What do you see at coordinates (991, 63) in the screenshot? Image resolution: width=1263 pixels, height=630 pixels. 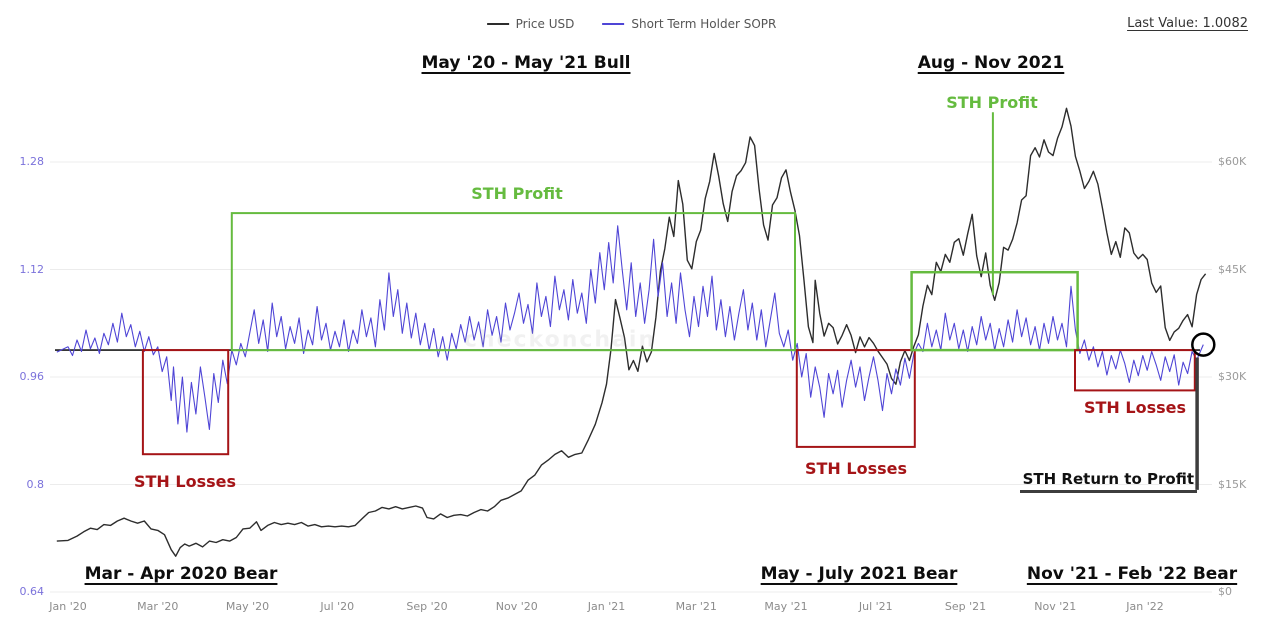 I see `annotation-aug-nov-period: Aug - Nov 2021` at bounding box center [991, 63].